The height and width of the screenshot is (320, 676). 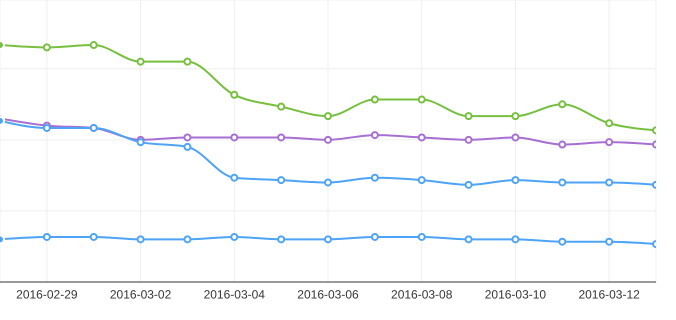 I want to click on x-tick-label: 2016-03-12, so click(x=609, y=295).